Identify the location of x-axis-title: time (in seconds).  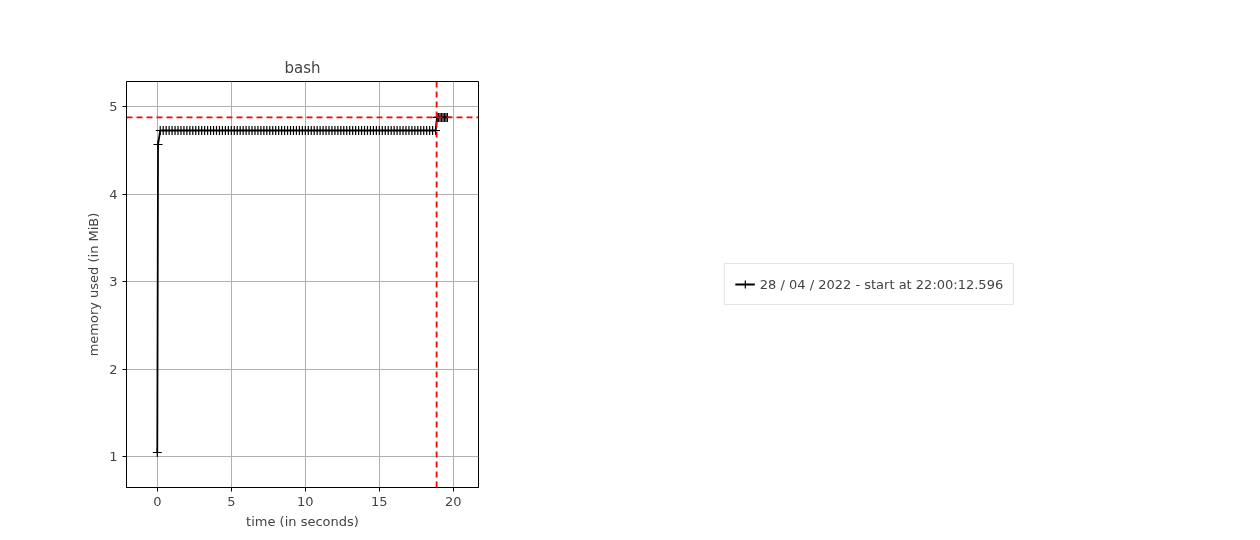
(302, 521).